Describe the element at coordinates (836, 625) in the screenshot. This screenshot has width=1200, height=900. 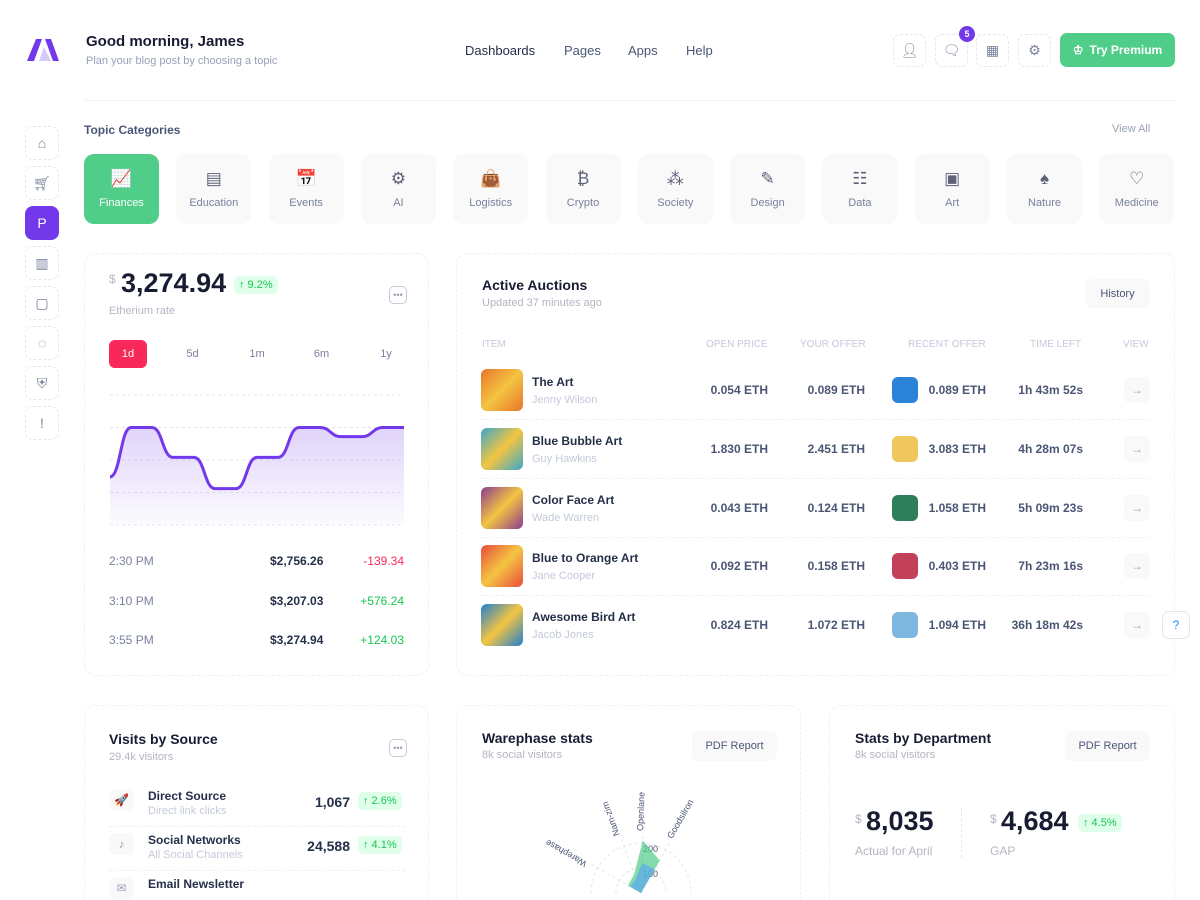
I see `your-offer: 1.072 ETH` at that location.